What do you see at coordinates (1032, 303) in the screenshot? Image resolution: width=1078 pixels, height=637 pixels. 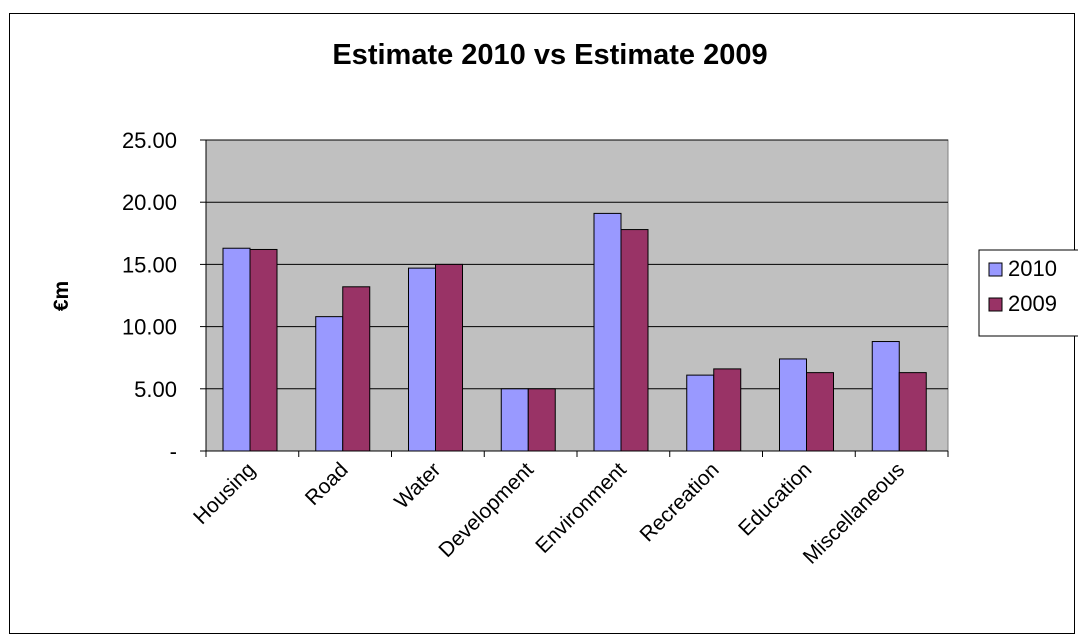 I see `legend-label: 2009` at bounding box center [1032, 303].